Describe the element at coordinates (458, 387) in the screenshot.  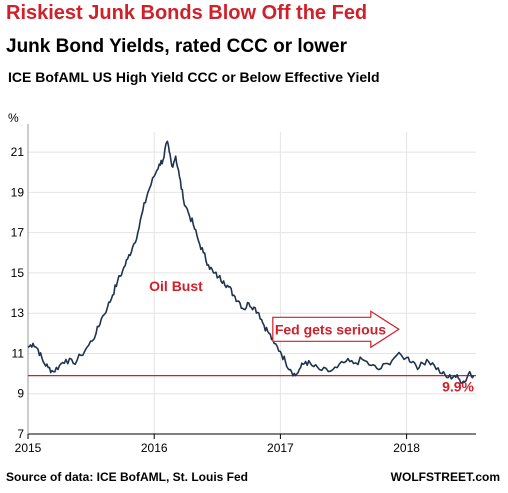
I see `reference-line-label: 9.9%` at that location.